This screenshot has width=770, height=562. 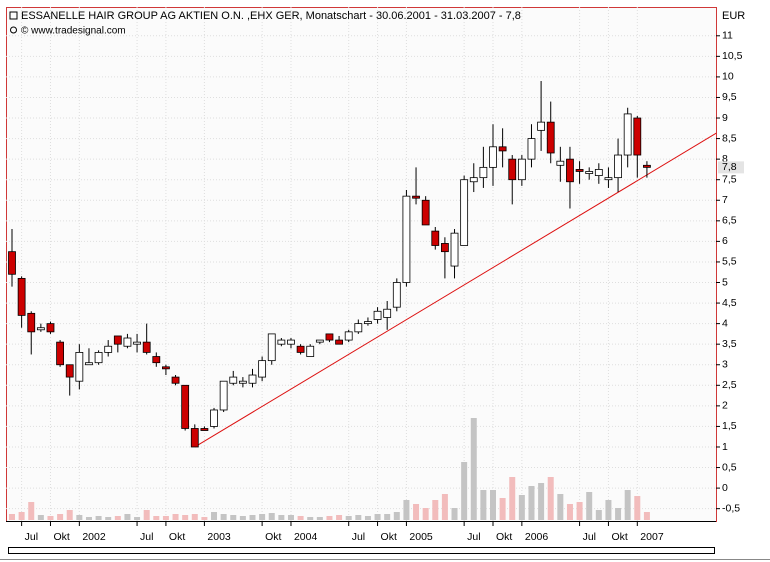 I want to click on y-tick-label: 11, so click(x=727, y=36).